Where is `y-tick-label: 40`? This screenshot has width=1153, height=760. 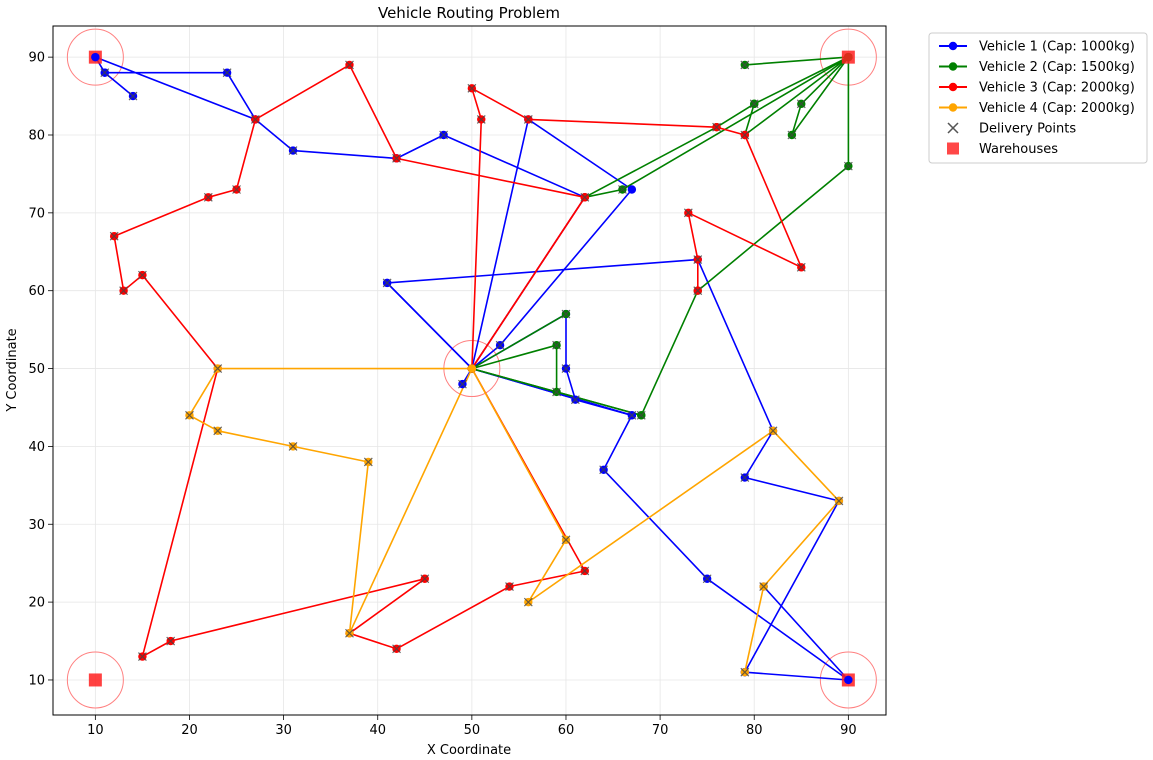
y-tick-label: 40 is located at coordinates (36, 447).